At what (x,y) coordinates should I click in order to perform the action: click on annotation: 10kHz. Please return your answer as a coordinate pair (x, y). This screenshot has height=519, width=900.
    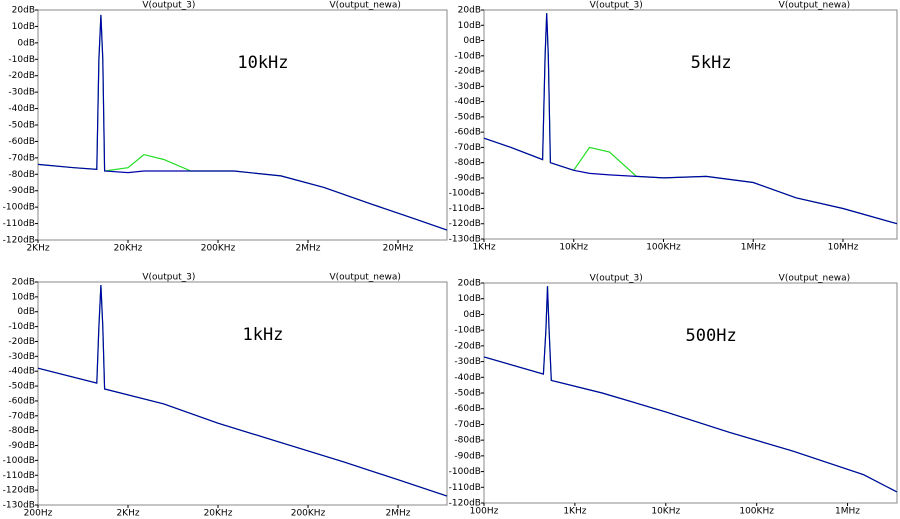
    Looking at the image, I should click on (262, 63).